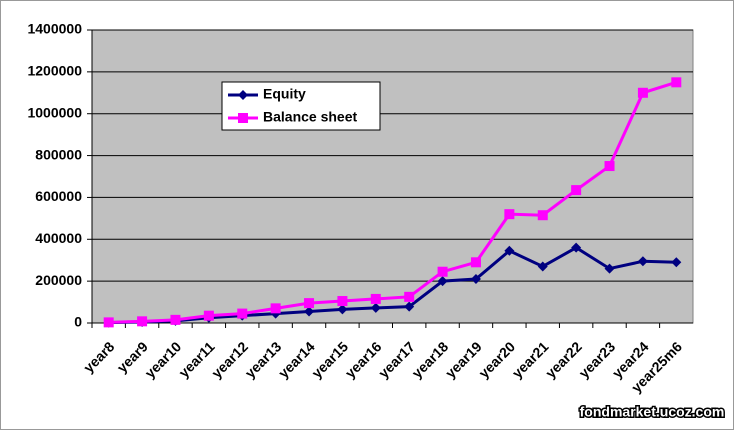 The height and width of the screenshot is (430, 734). I want to click on legend-label: Balance sheet, so click(310, 117).